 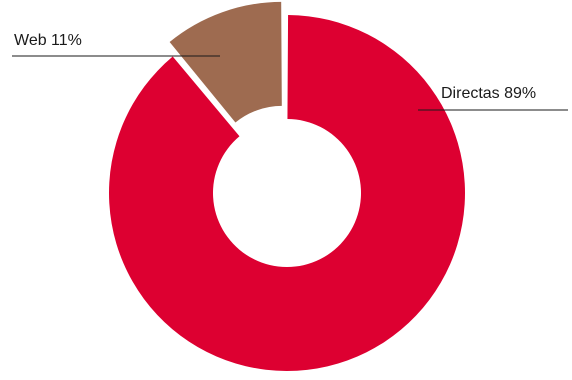 I want to click on slice-label-web: Web 11%, so click(x=48, y=40).